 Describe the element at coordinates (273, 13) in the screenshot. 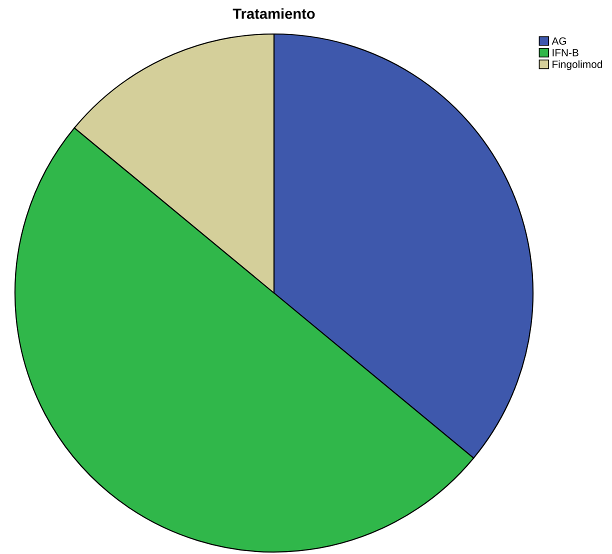

I see `chart-title: Tratamiento` at that location.